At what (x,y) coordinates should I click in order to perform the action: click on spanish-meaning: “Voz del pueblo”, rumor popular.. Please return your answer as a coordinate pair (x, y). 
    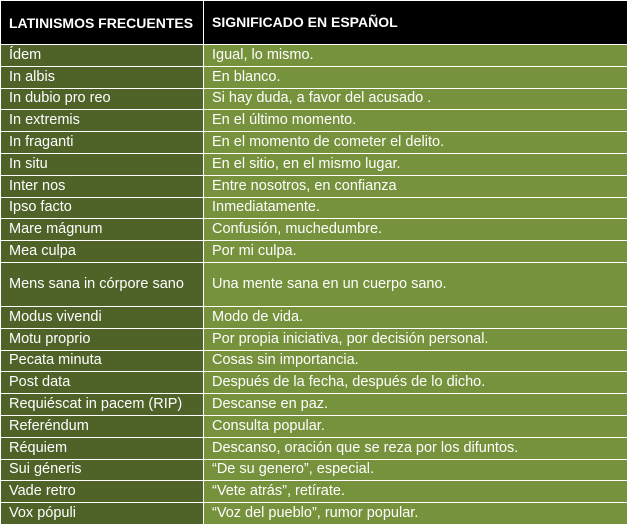
    Looking at the image, I should click on (415, 514).